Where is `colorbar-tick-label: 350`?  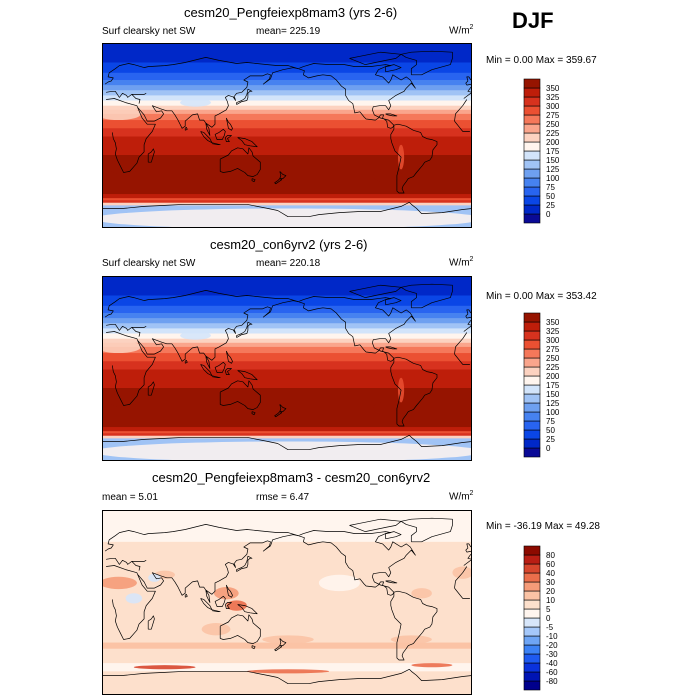 colorbar-tick-label: 350 is located at coordinates (553, 88).